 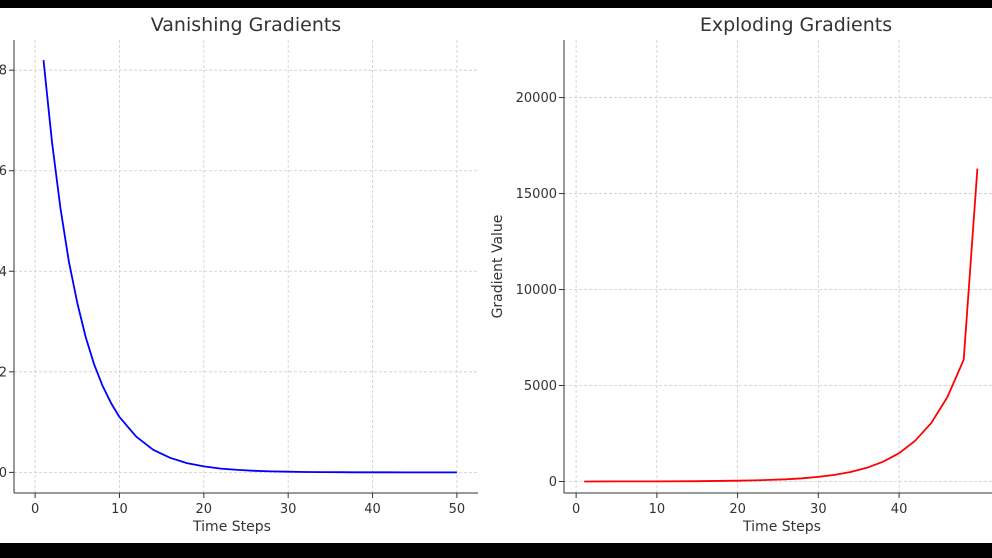 What do you see at coordinates (3, 473) in the screenshot?
I see `vanishing-y-tick-label: 0` at bounding box center [3, 473].